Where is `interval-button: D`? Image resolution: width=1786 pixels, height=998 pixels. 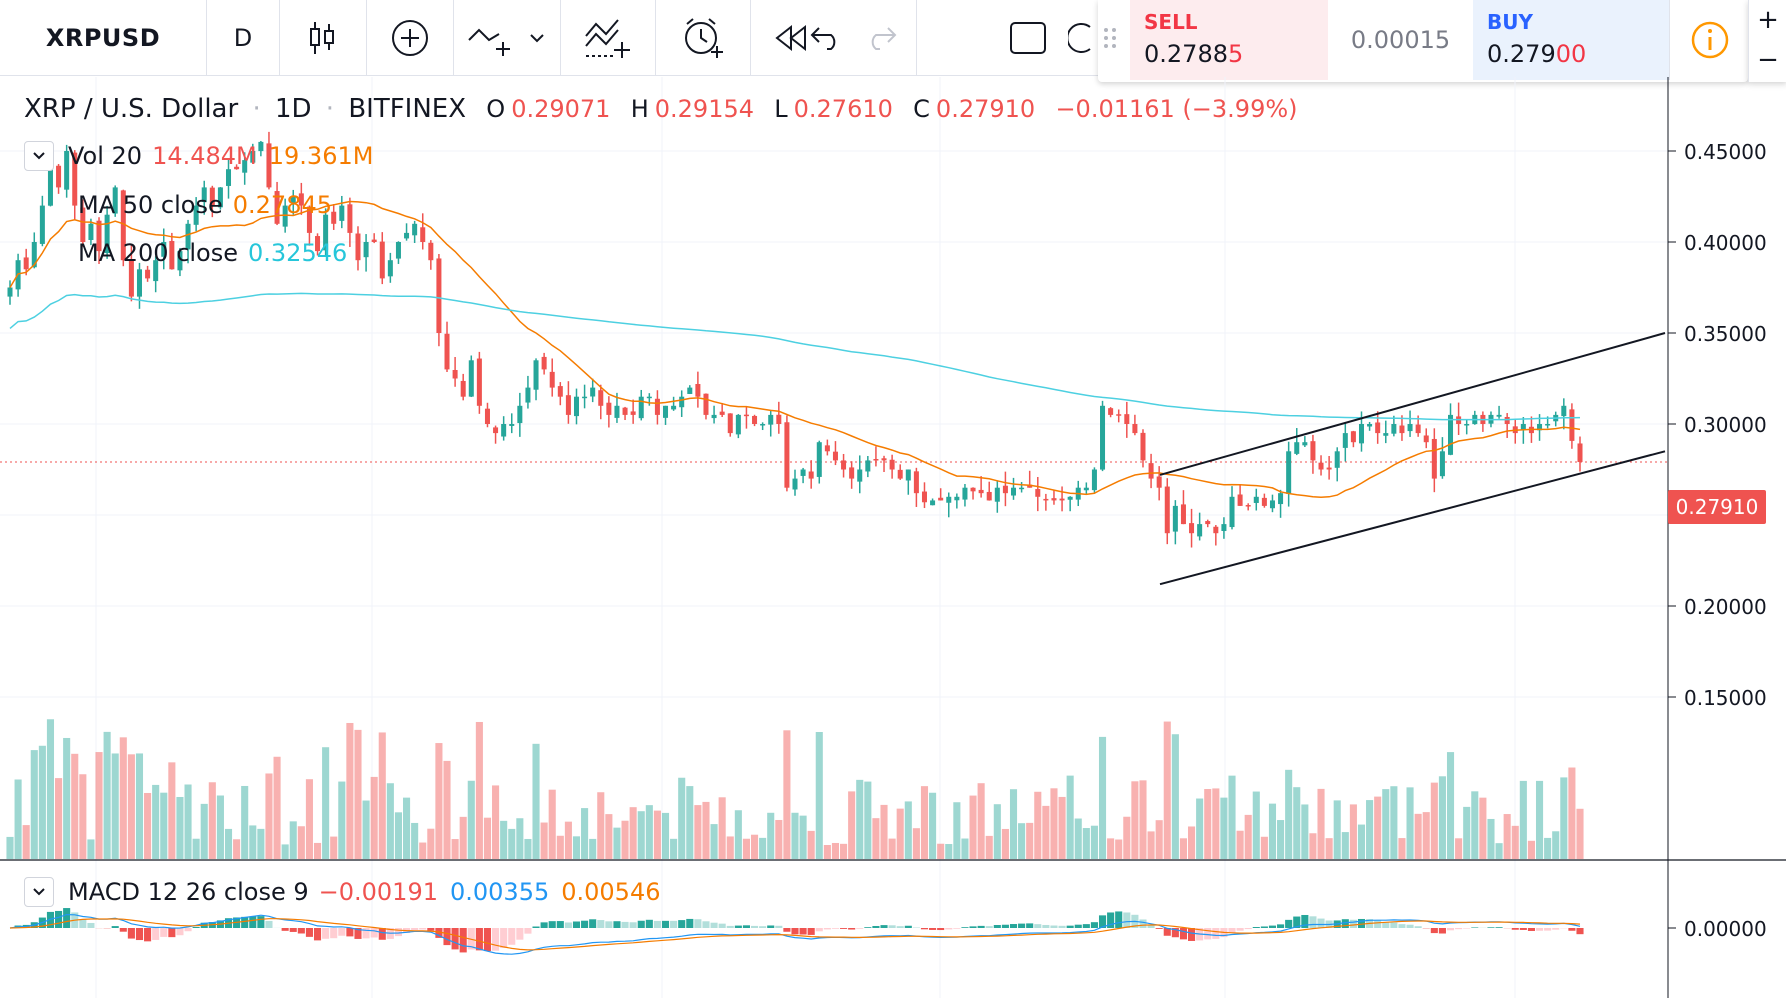
interval-button: D is located at coordinates (243, 38).